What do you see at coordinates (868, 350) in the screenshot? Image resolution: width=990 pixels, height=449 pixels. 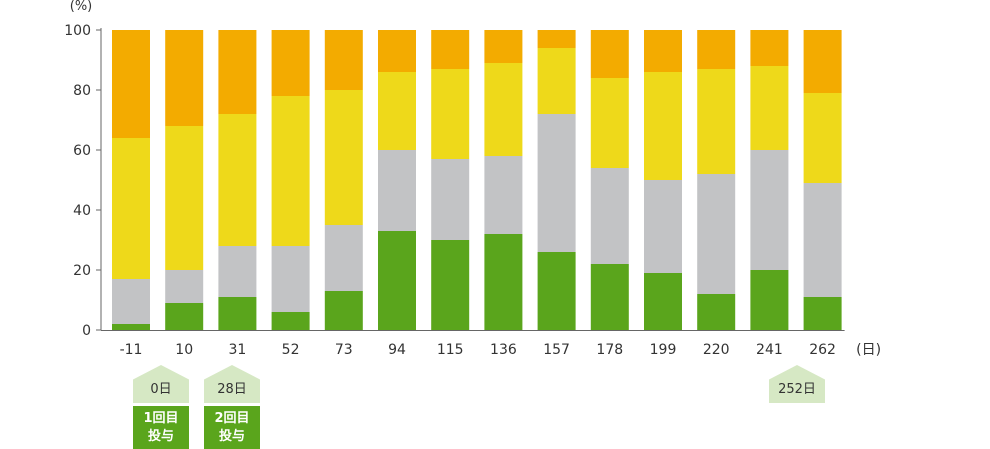 I see `x-axis-label: (日)` at bounding box center [868, 350].